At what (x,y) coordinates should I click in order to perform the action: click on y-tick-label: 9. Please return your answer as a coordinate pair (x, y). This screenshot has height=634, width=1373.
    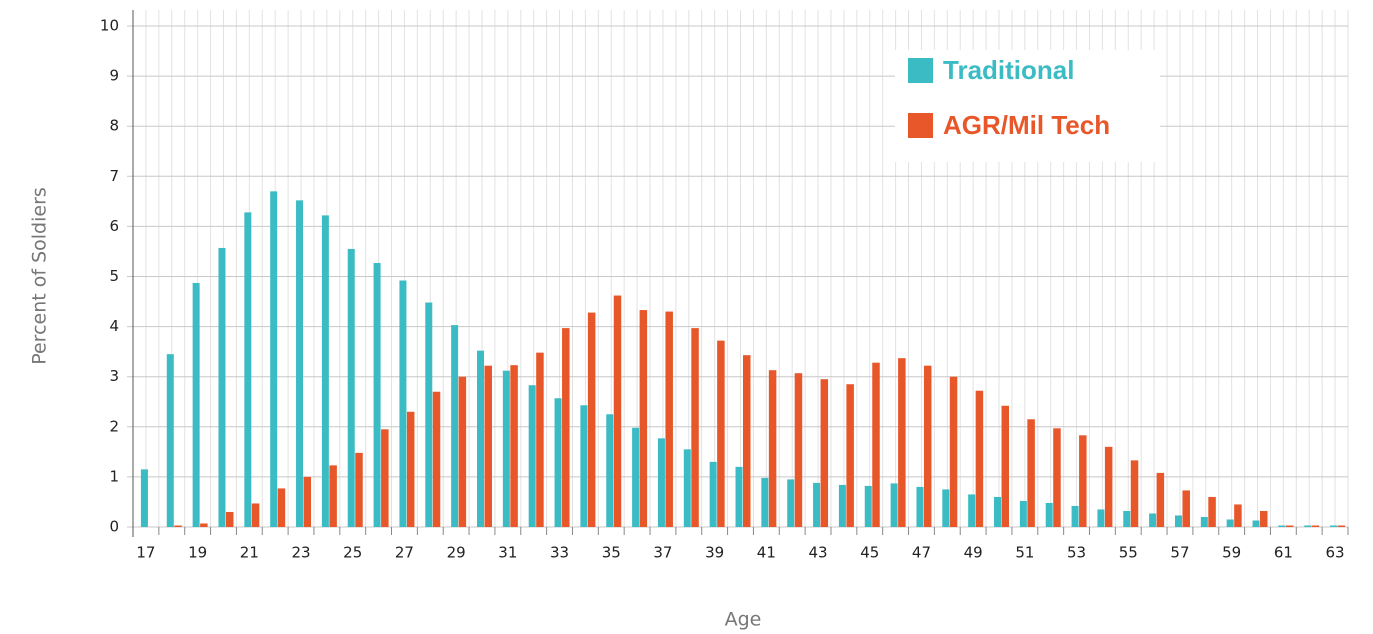
    Looking at the image, I should click on (114, 76).